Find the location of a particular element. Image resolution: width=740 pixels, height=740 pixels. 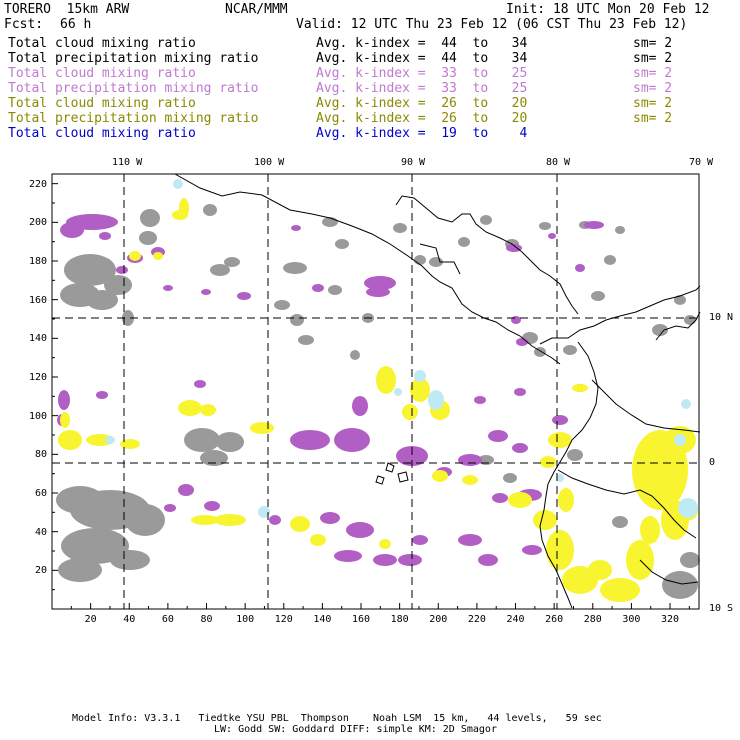

lon-label-80w: 80 W is located at coordinates (558, 162).